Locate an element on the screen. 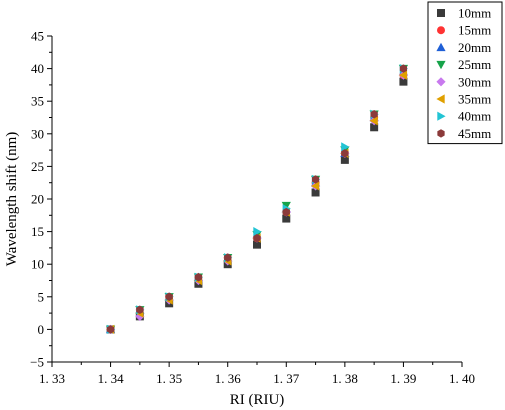  y-tick-label: 20 is located at coordinates (37, 199).